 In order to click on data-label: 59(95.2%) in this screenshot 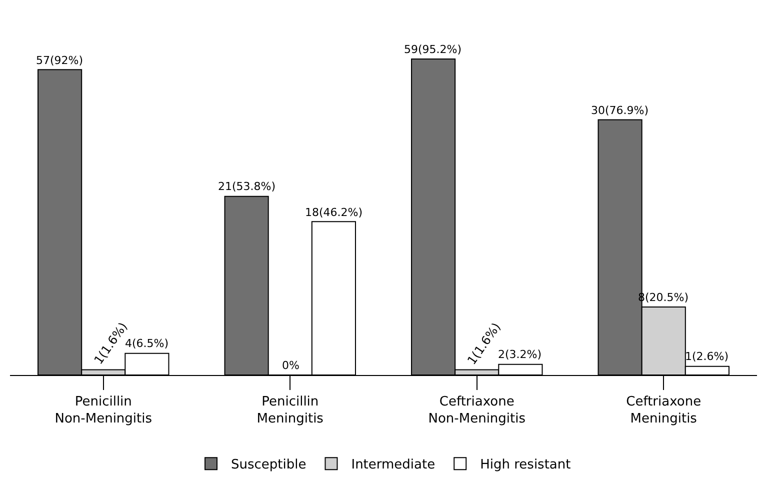, I will do `click(433, 49)`.